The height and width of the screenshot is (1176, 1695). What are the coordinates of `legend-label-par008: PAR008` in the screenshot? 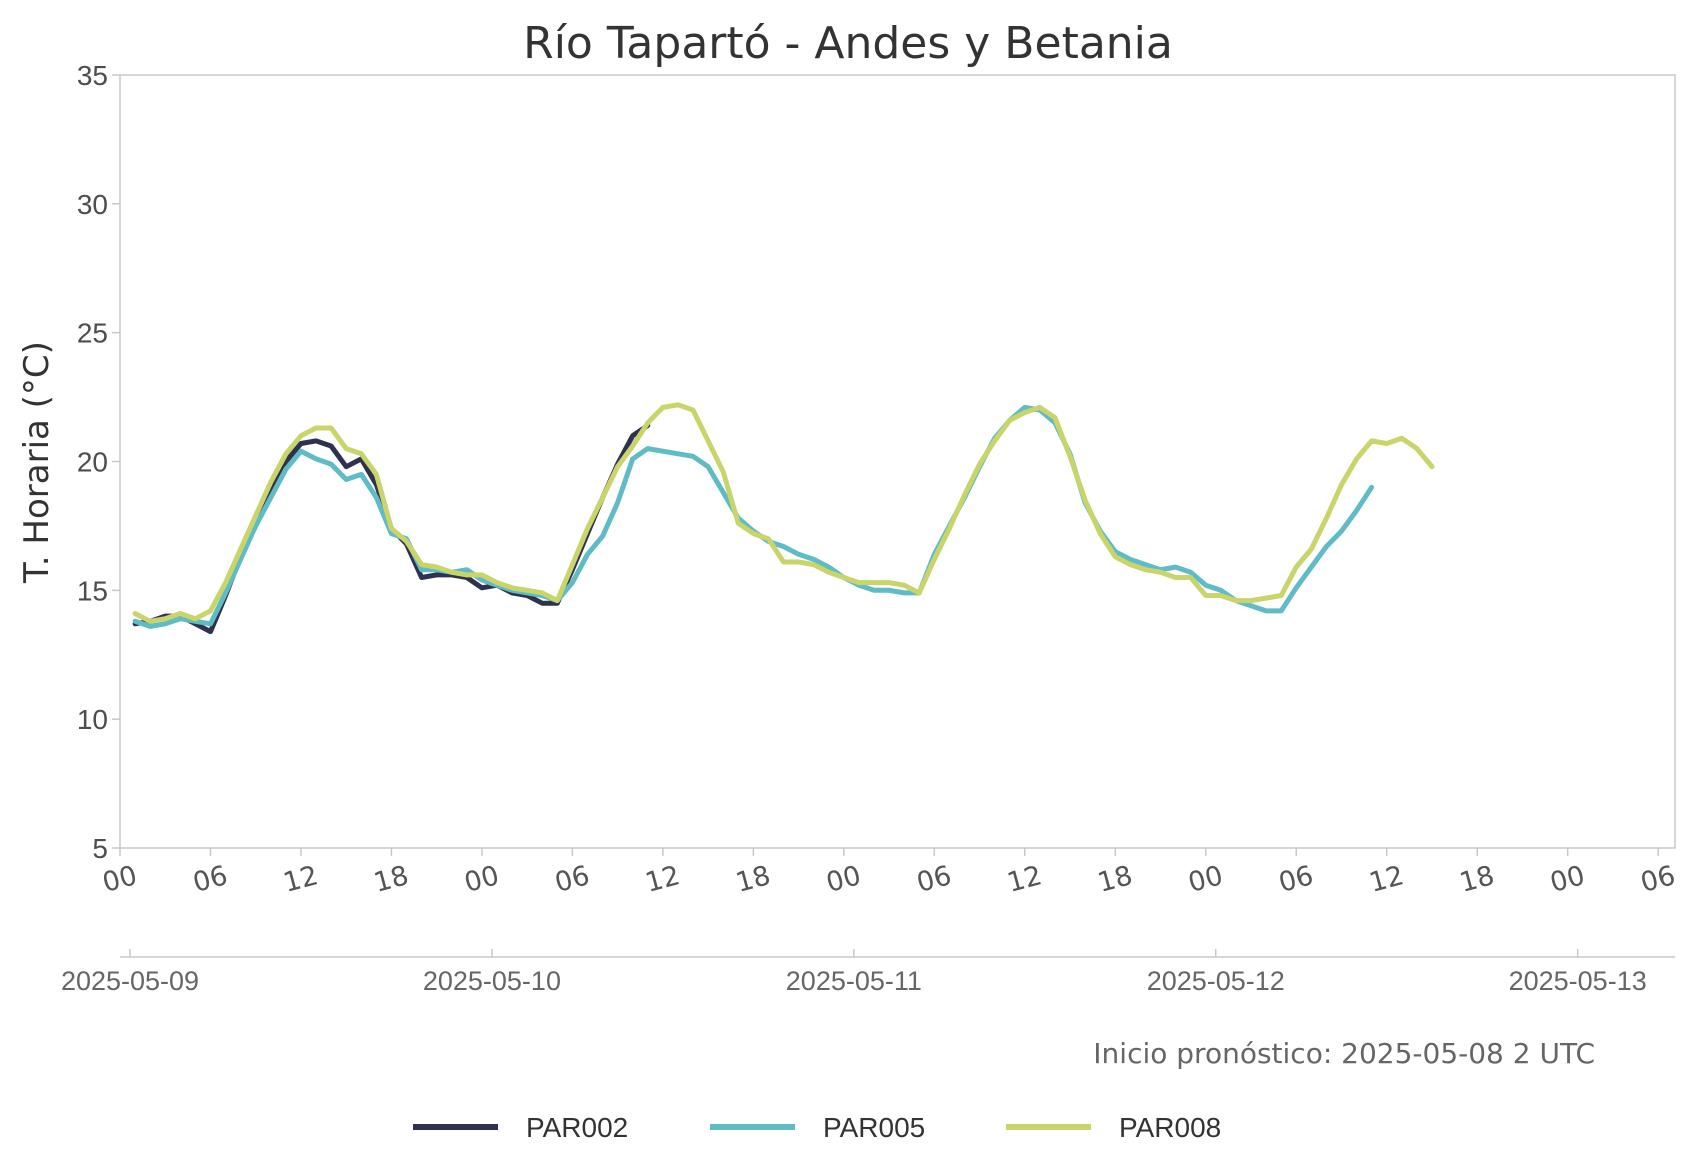 It's located at (1170, 1127).